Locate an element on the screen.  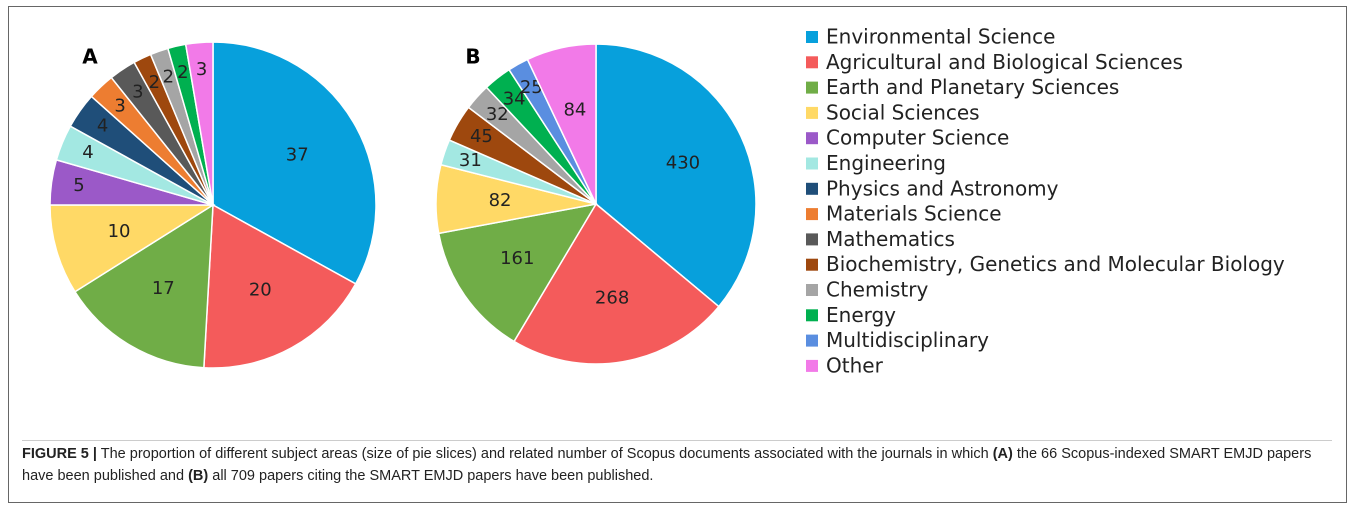
data-label: 82 is located at coordinates (500, 200).